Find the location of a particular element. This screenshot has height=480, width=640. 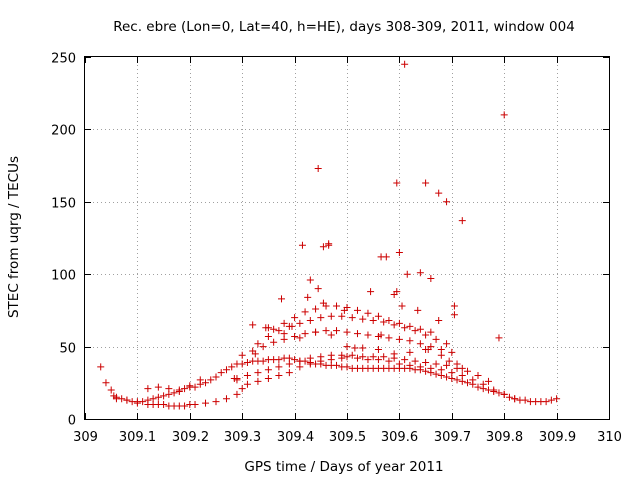

x-tick-label: 309.8 is located at coordinates (504, 437).